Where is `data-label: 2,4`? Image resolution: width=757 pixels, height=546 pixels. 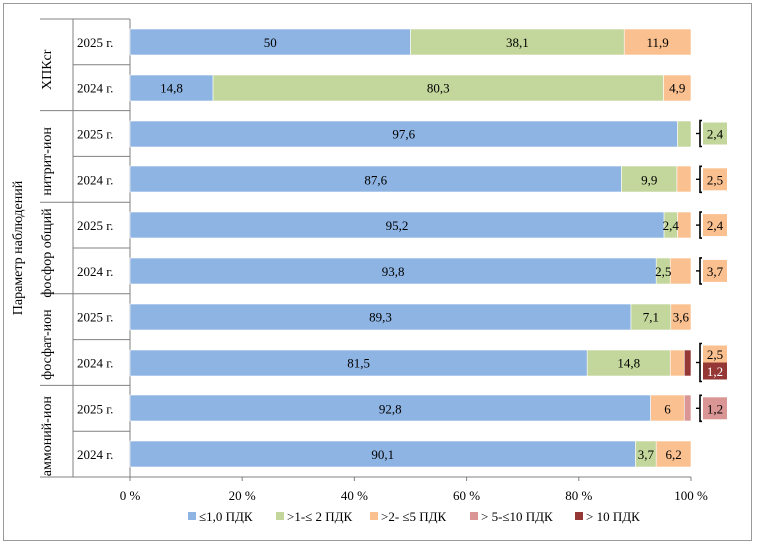
data-label: 2,4 is located at coordinates (671, 225).